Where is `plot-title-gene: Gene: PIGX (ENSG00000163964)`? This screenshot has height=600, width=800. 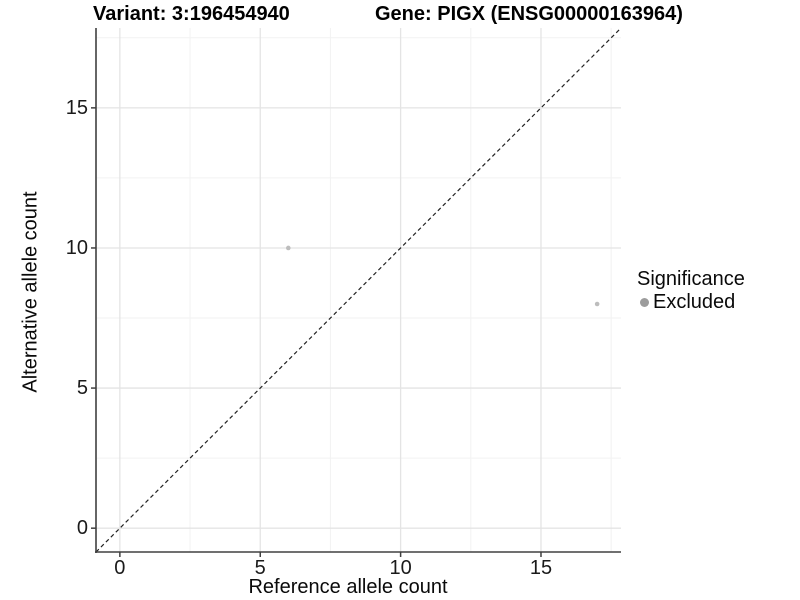
plot-title-gene: Gene: PIGX (ENSG00000163964) is located at coordinates (529, 14).